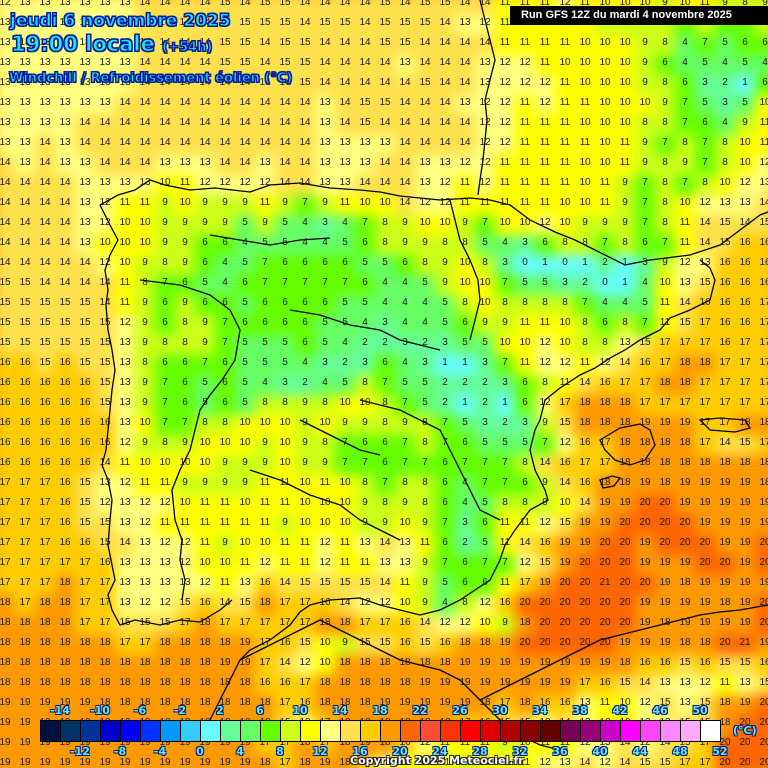  I want to click on grid-value: 20, so click(763, 702).